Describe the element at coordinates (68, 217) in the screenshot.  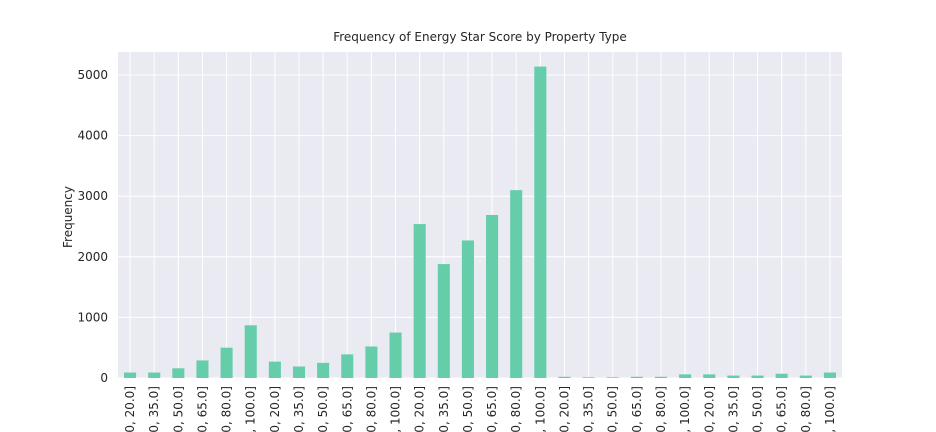
I see `y-axis-label: Frequency` at that location.